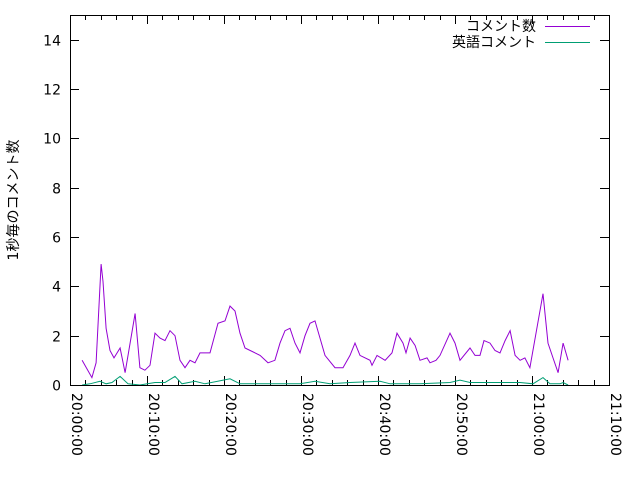  What do you see at coordinates (307, 424) in the screenshot?
I see `x-tick-label: 20:30:00` at bounding box center [307, 424].